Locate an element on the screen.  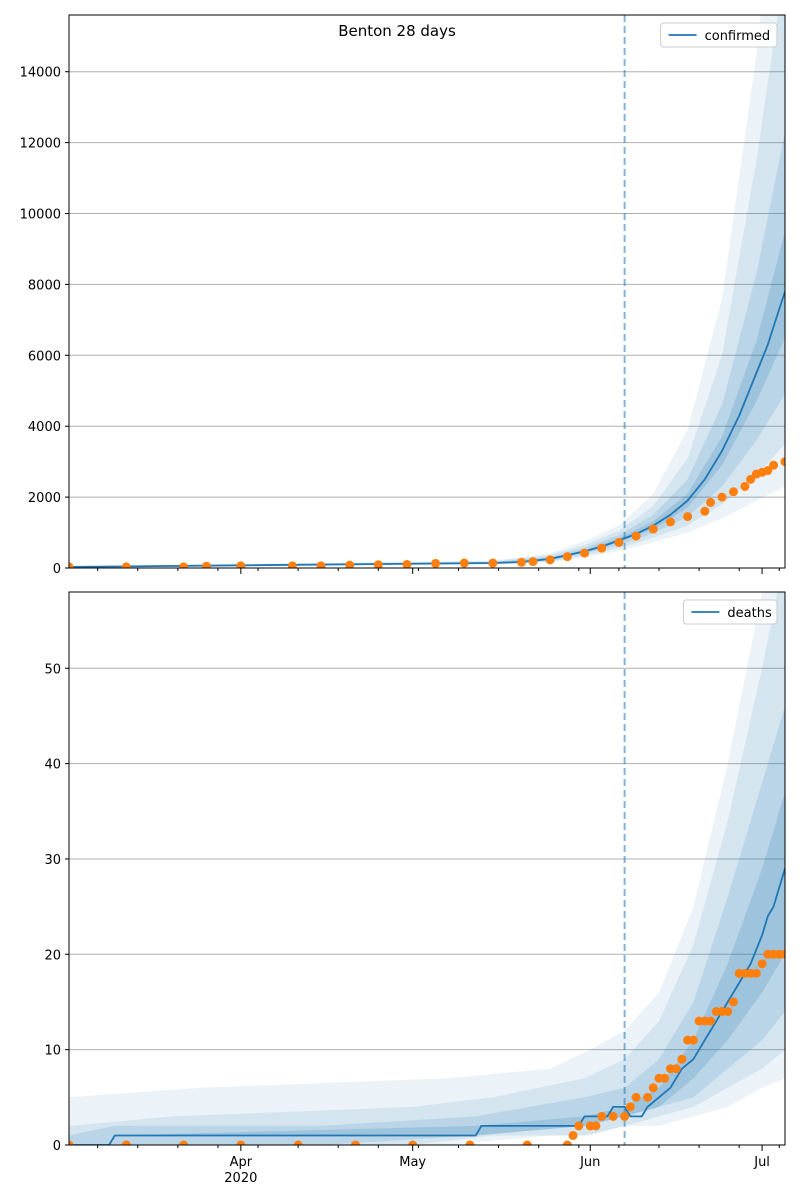
x-tick-label: Jun is located at coordinates (589, 1162).